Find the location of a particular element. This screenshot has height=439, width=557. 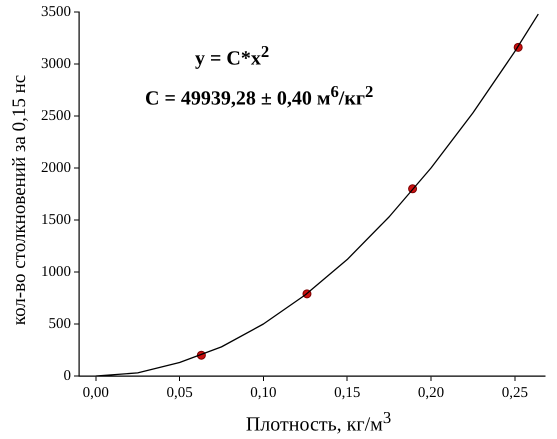

y-tick-label: 1500 is located at coordinates (56, 220).